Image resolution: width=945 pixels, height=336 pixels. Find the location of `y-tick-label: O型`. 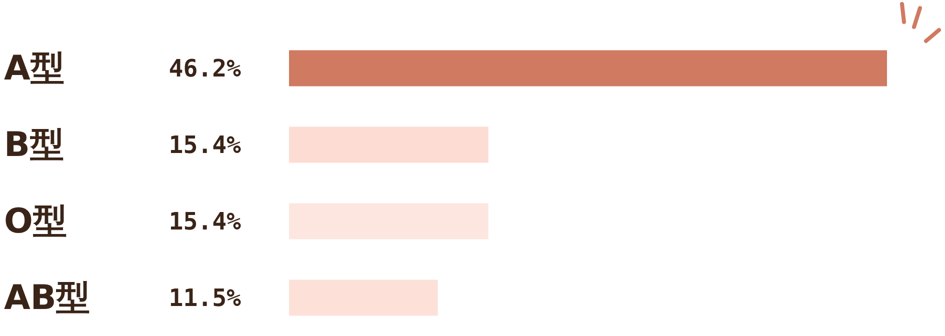

y-tick-label: O型 is located at coordinates (35, 221).